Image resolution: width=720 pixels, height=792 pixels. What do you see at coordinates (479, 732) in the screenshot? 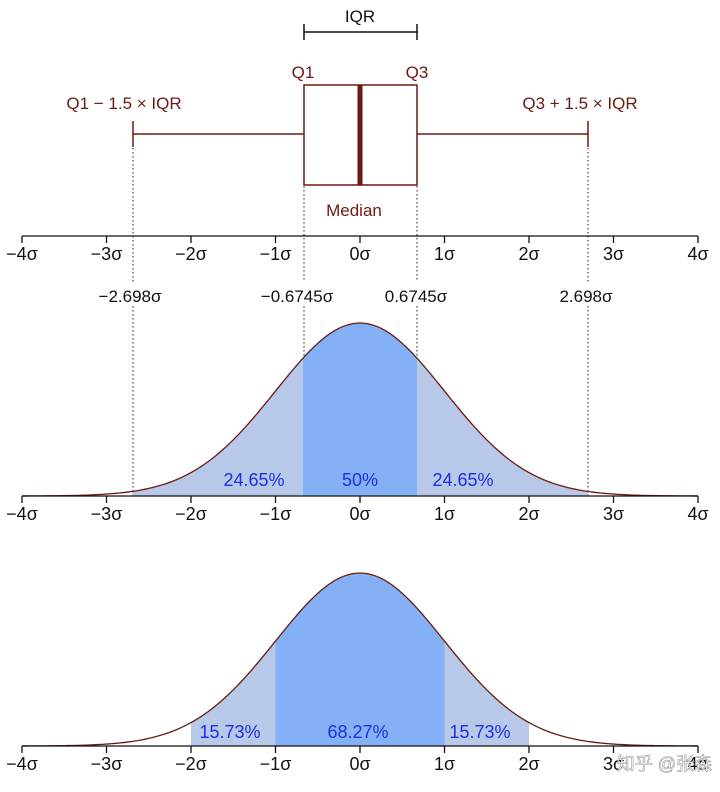
I see `curve2-right-percent: 15.73%` at bounding box center [479, 732].